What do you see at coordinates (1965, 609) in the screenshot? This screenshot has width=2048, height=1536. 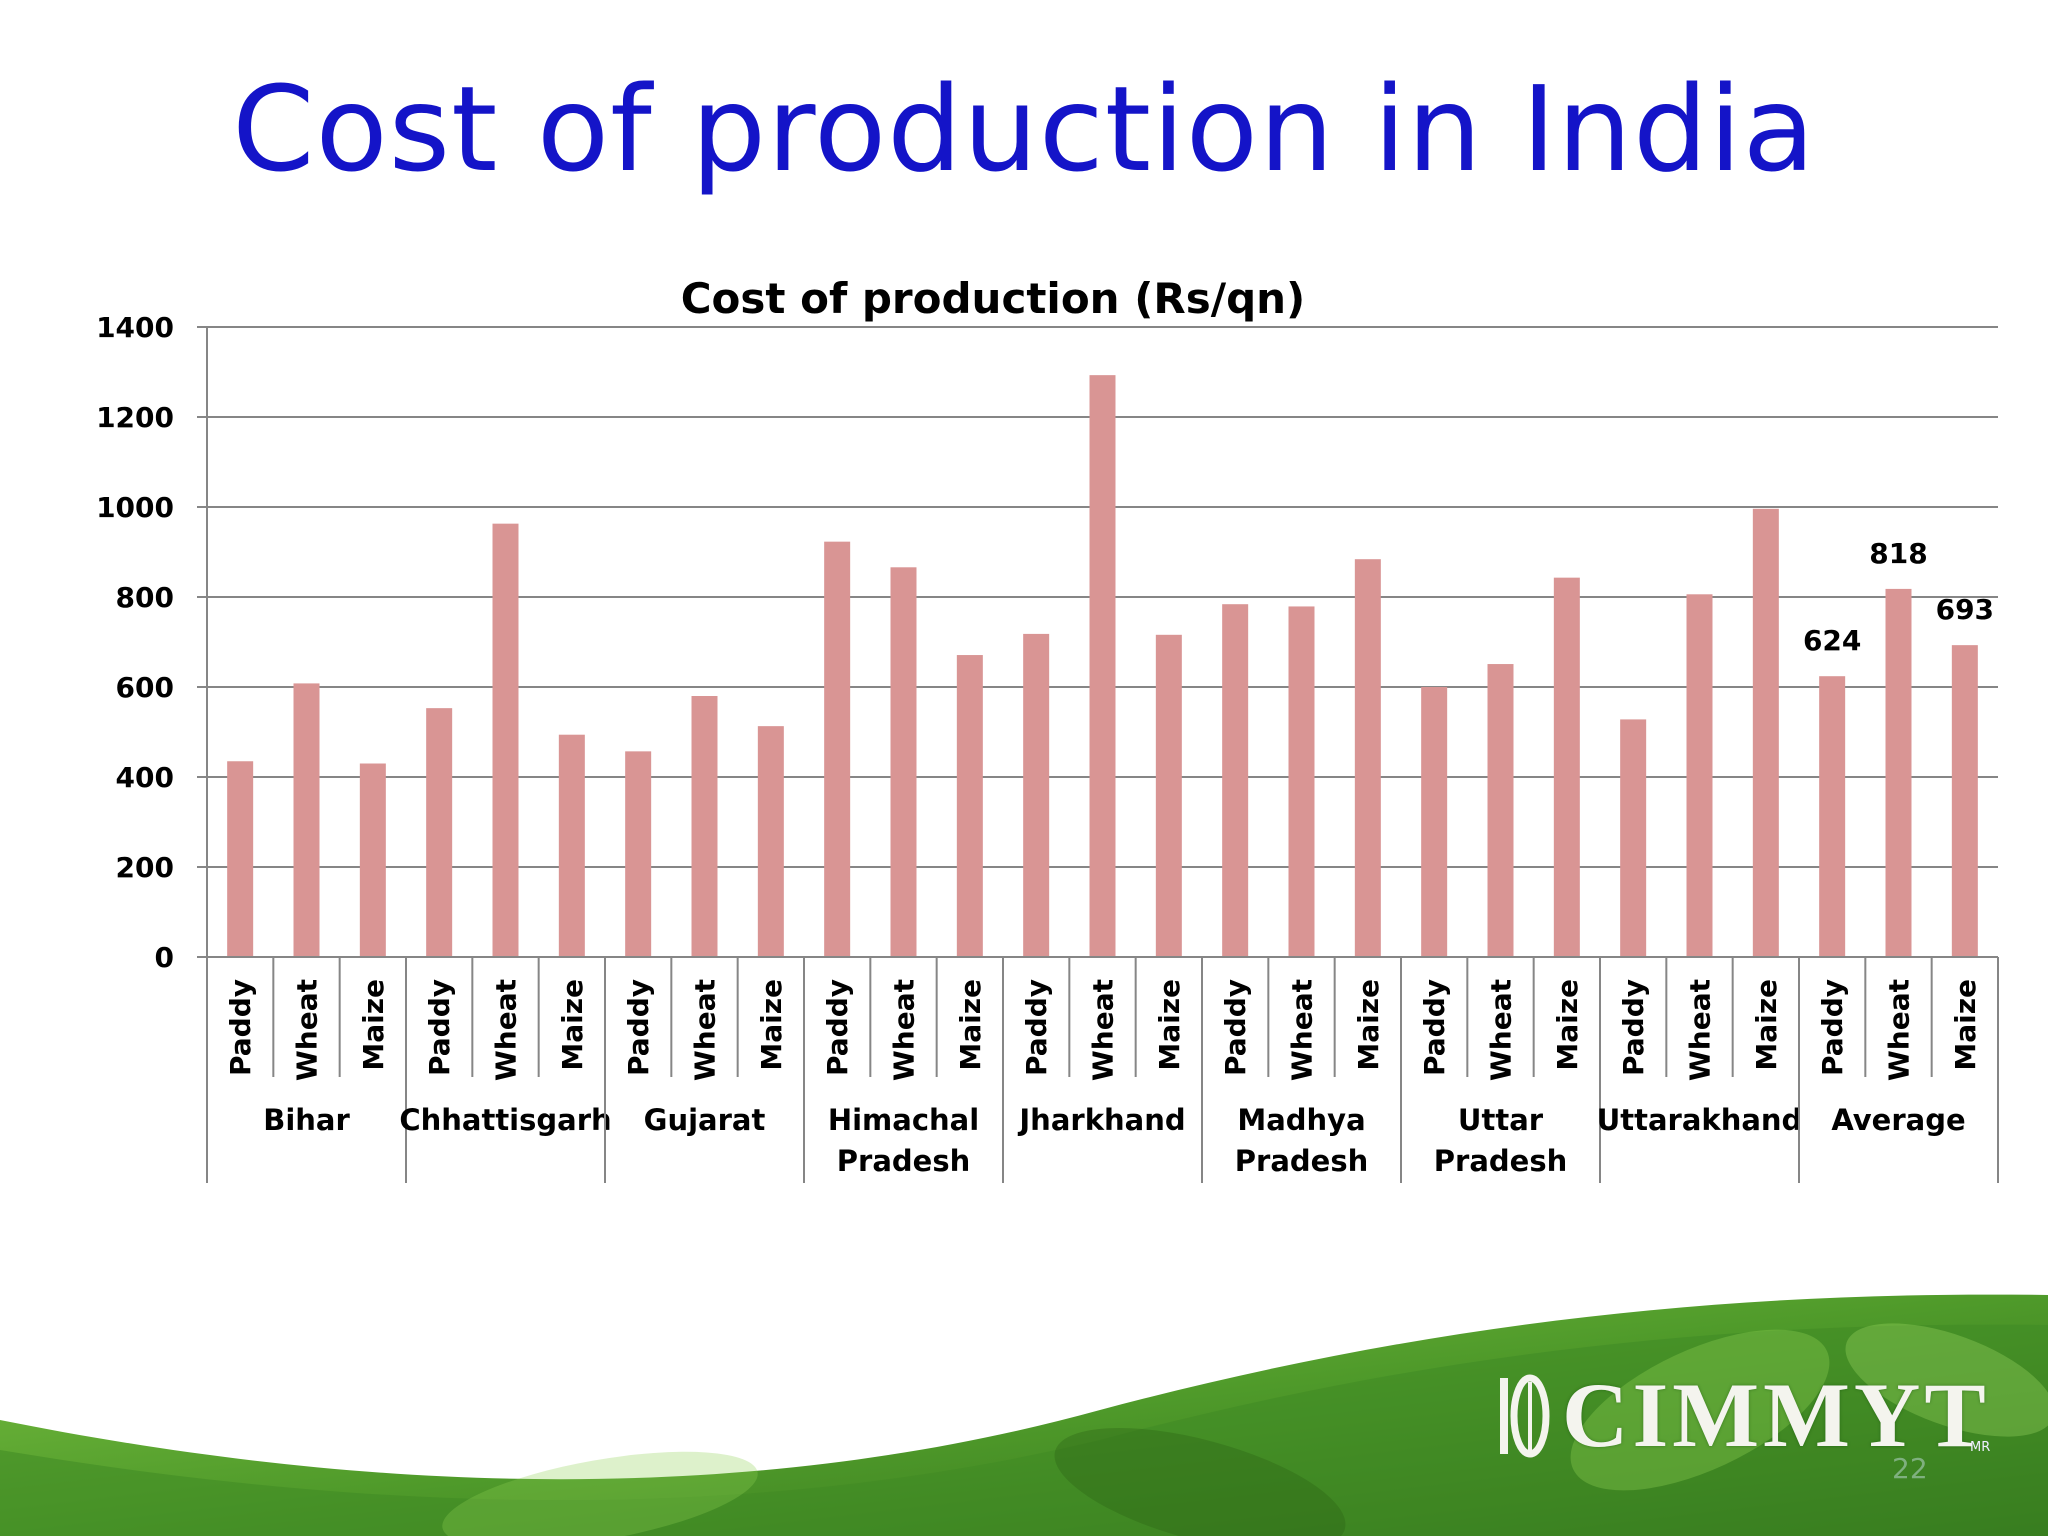 I see `data-label: 693` at bounding box center [1965, 609].